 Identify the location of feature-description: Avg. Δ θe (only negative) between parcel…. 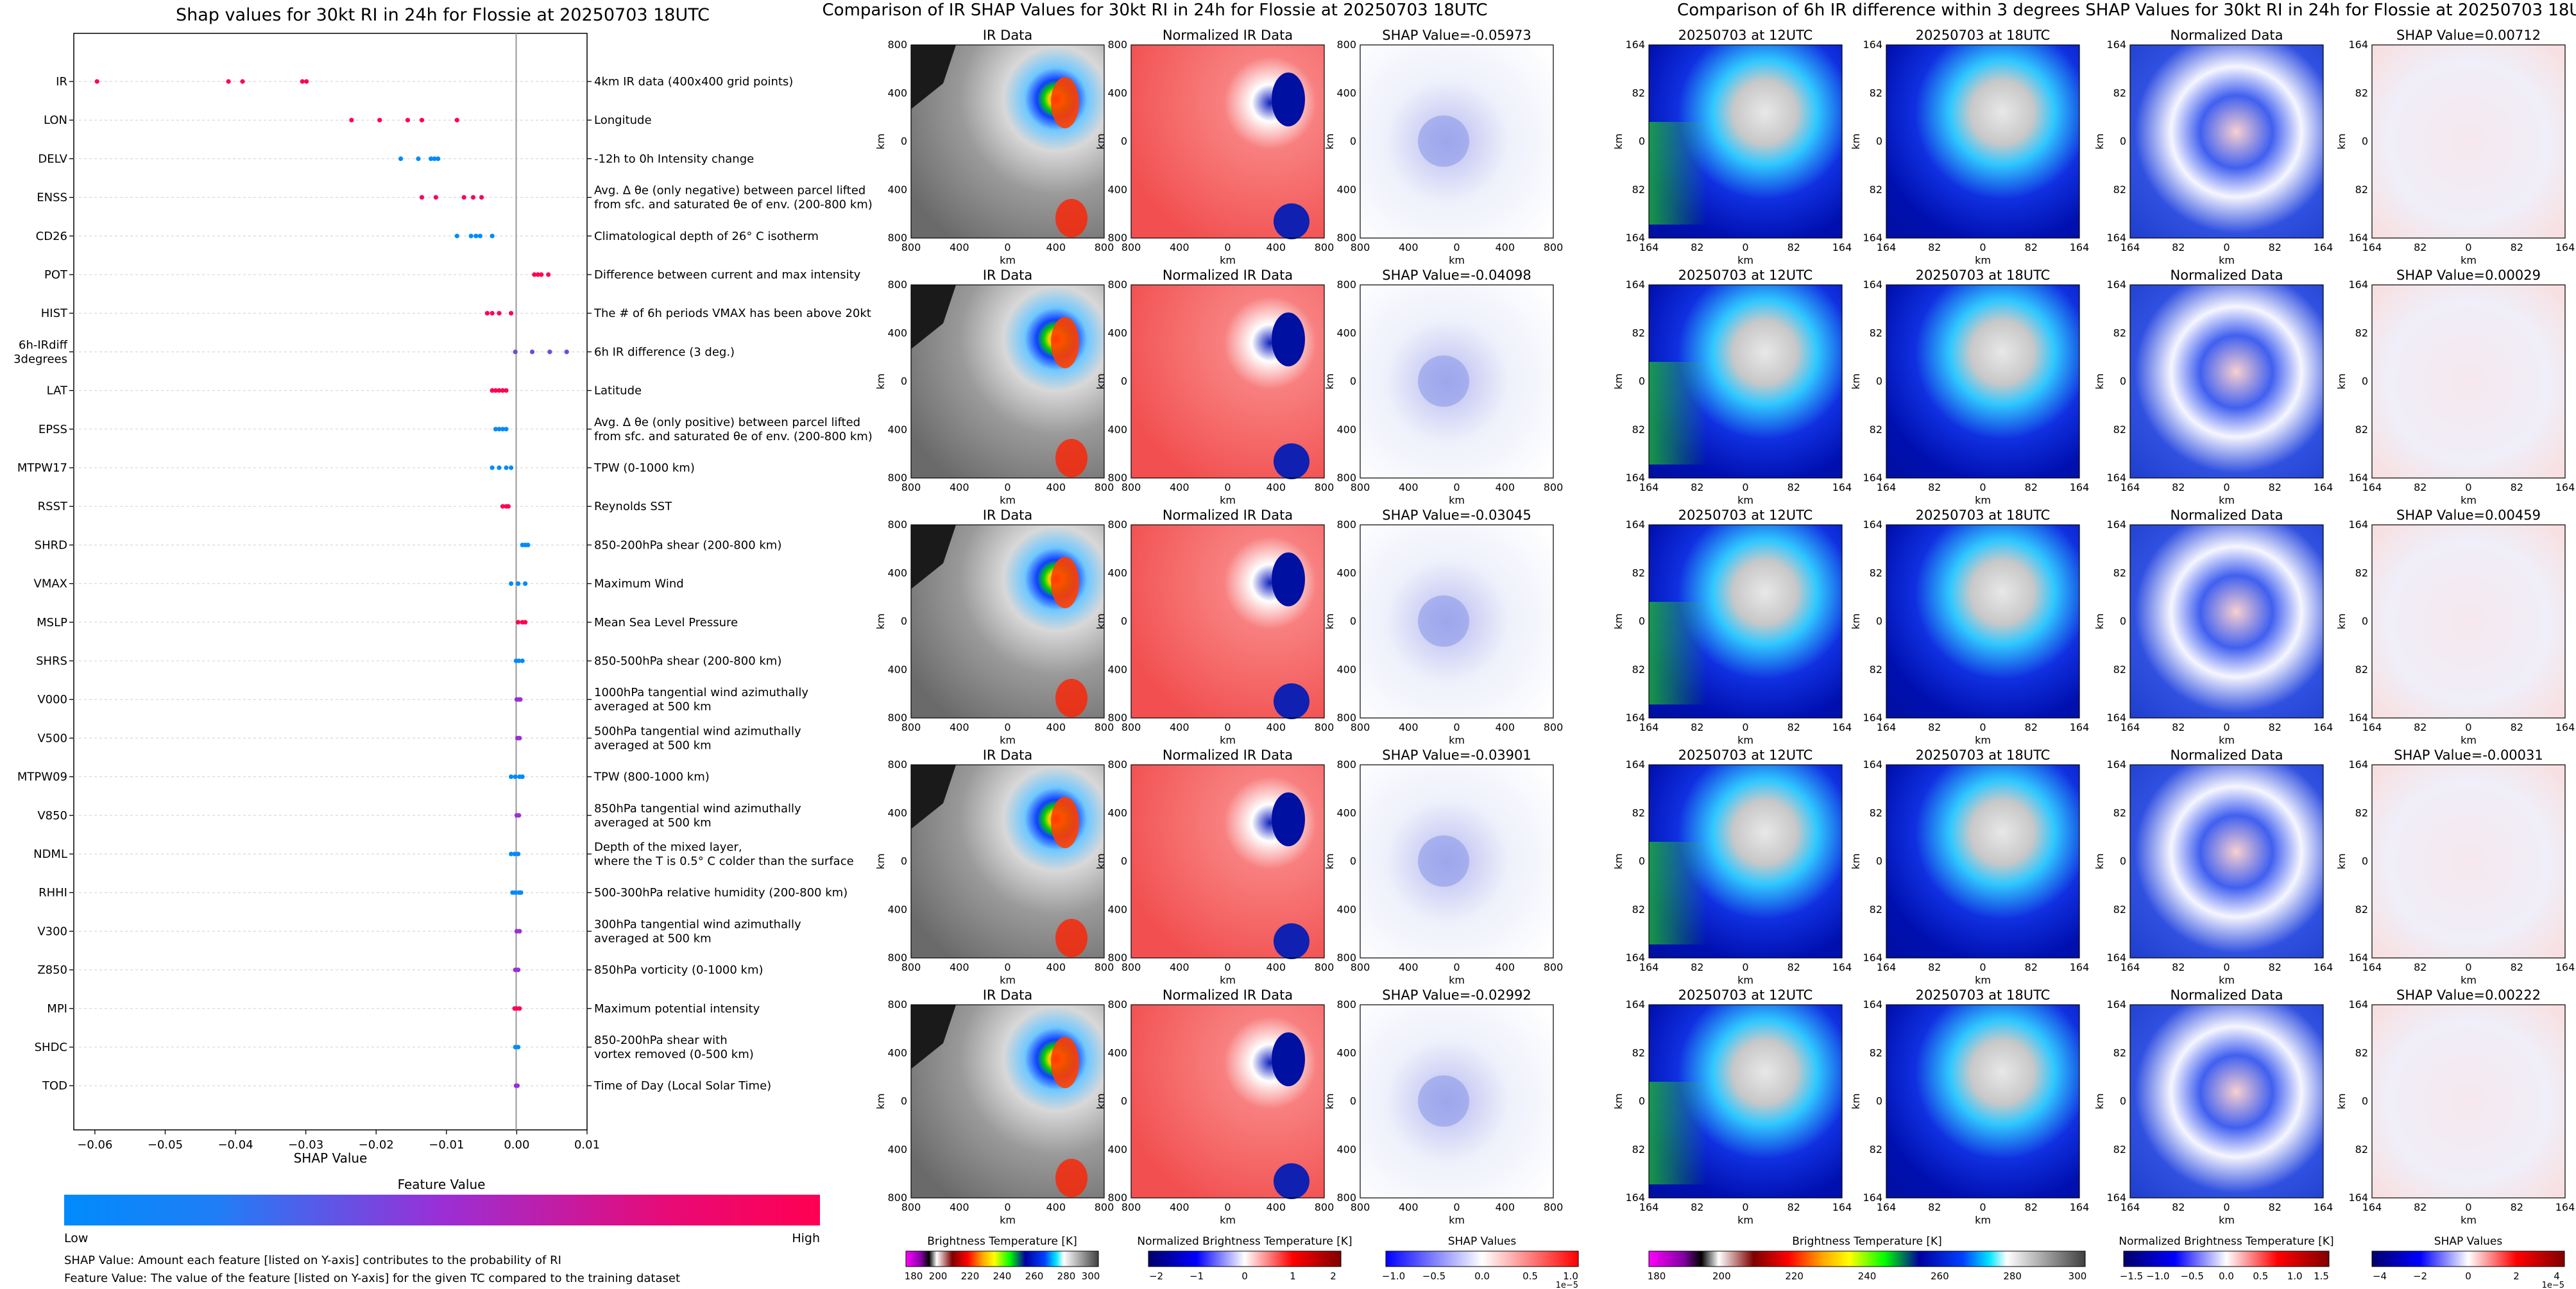
(730, 191).